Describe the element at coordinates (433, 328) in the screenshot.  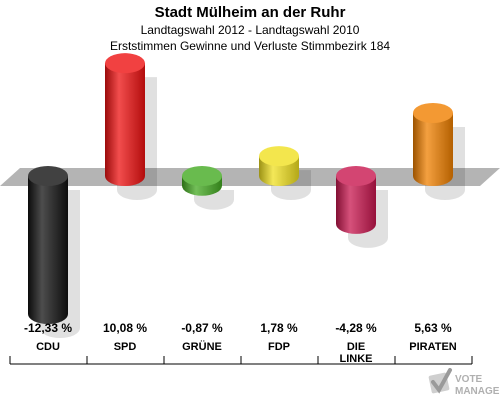
I see `value-label: 5,63 %` at that location.